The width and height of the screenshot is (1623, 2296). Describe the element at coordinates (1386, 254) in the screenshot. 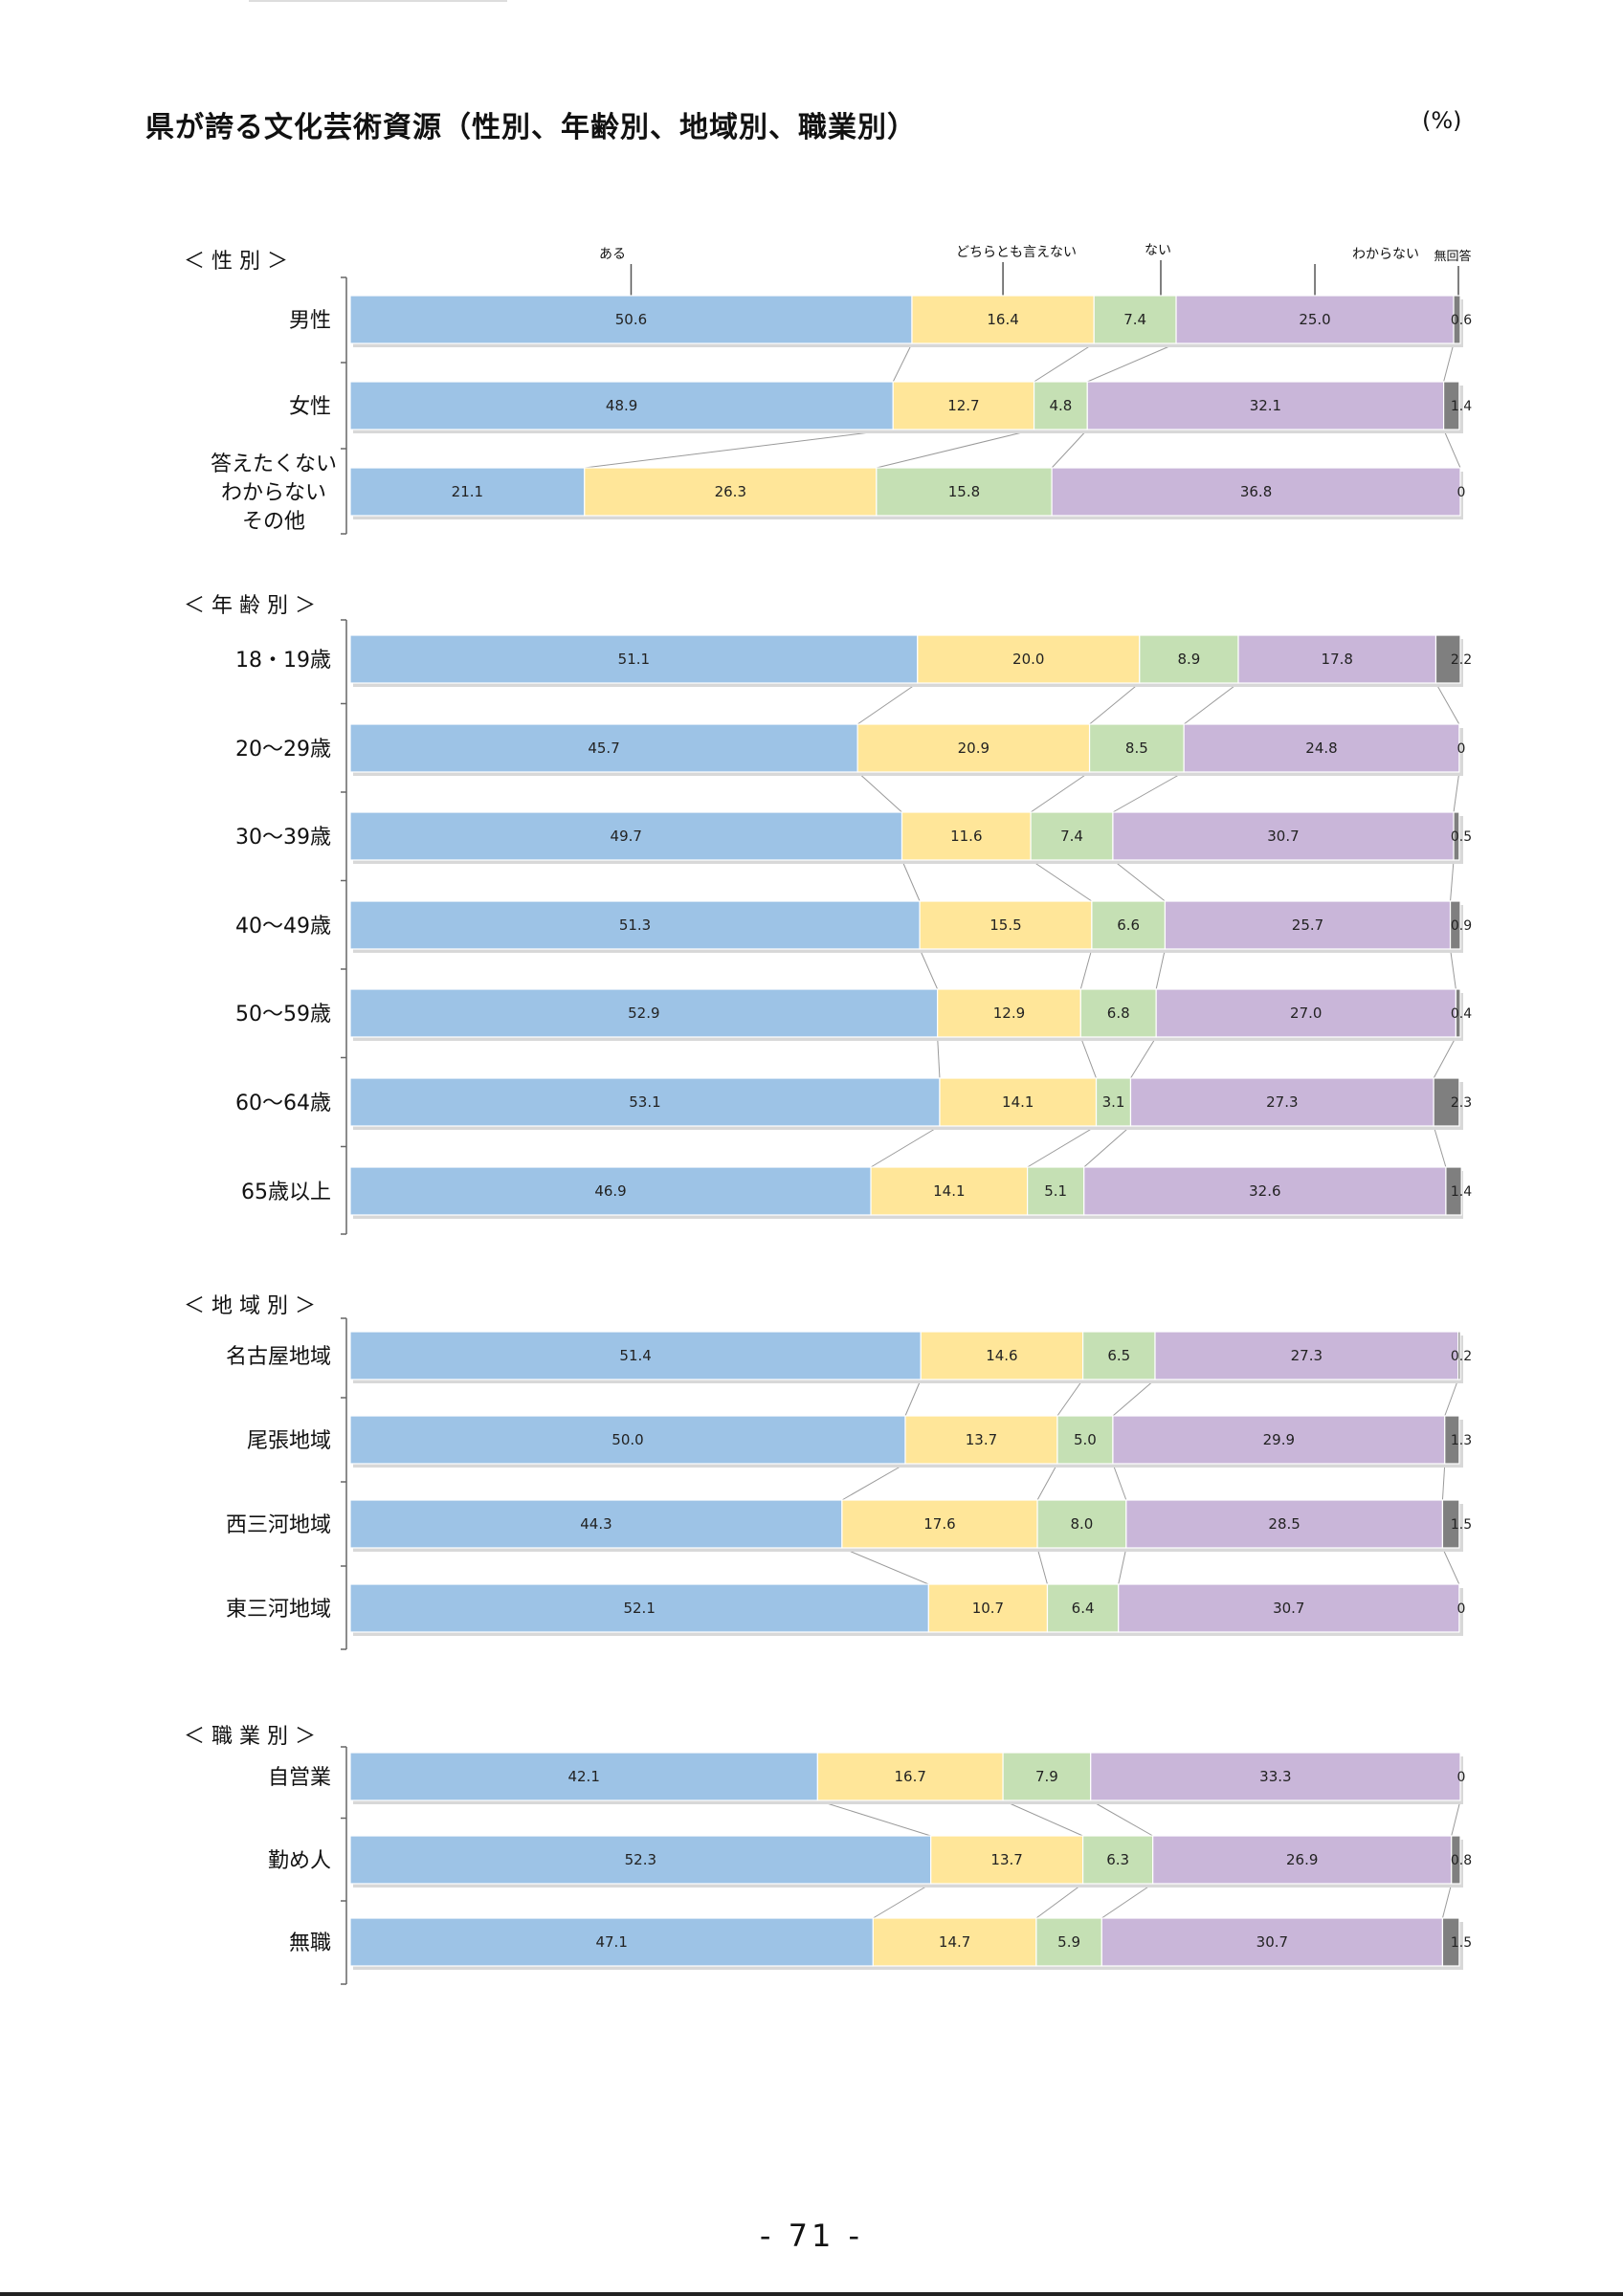

I see `legend-label: わからない` at that location.